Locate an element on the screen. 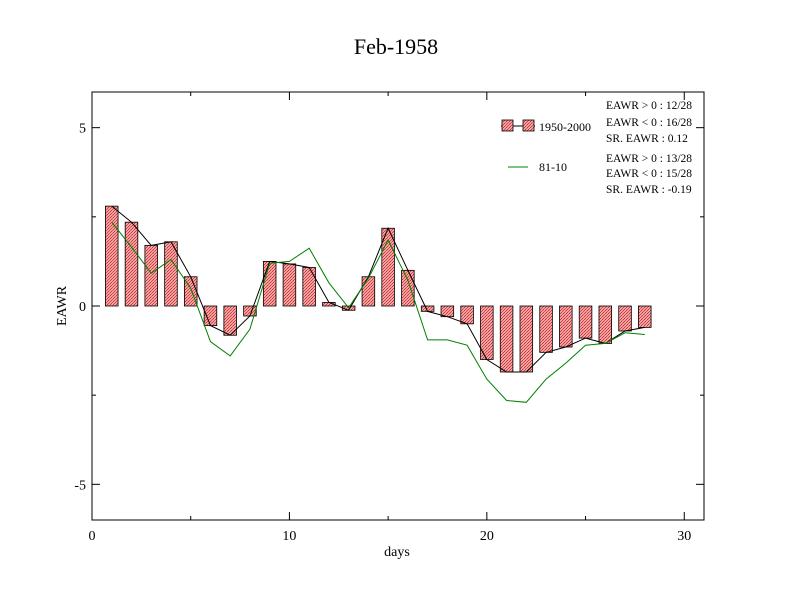 The image size is (792, 612). stats-1-lt0: EAWR < 0 : 16/28 is located at coordinates (649, 123).